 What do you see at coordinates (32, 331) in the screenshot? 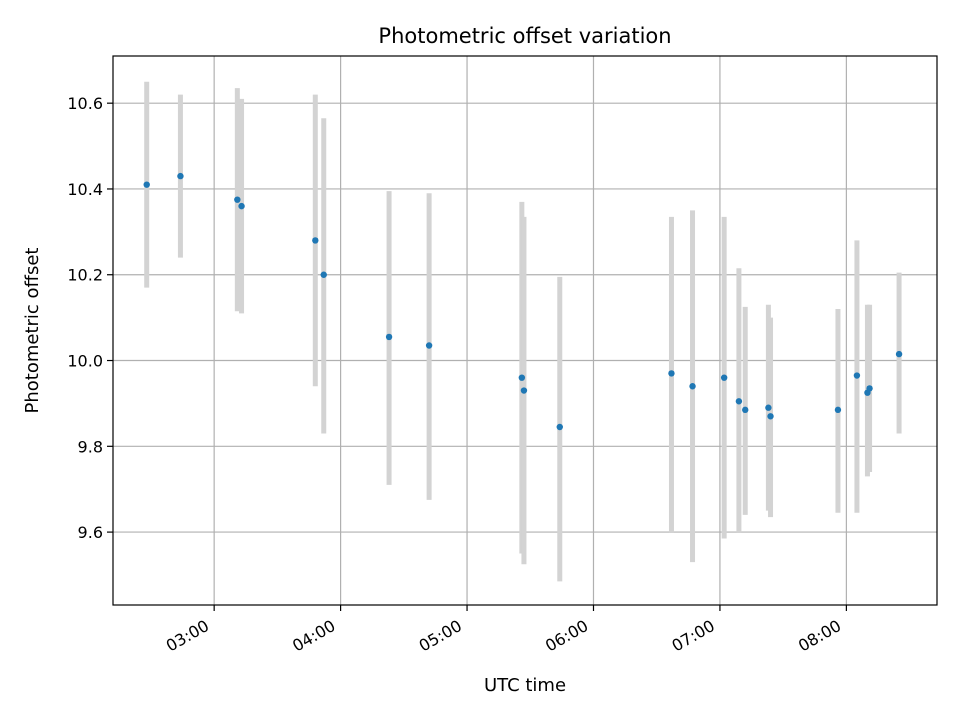
I see `y-axis-label: Photometric offset` at bounding box center [32, 331].